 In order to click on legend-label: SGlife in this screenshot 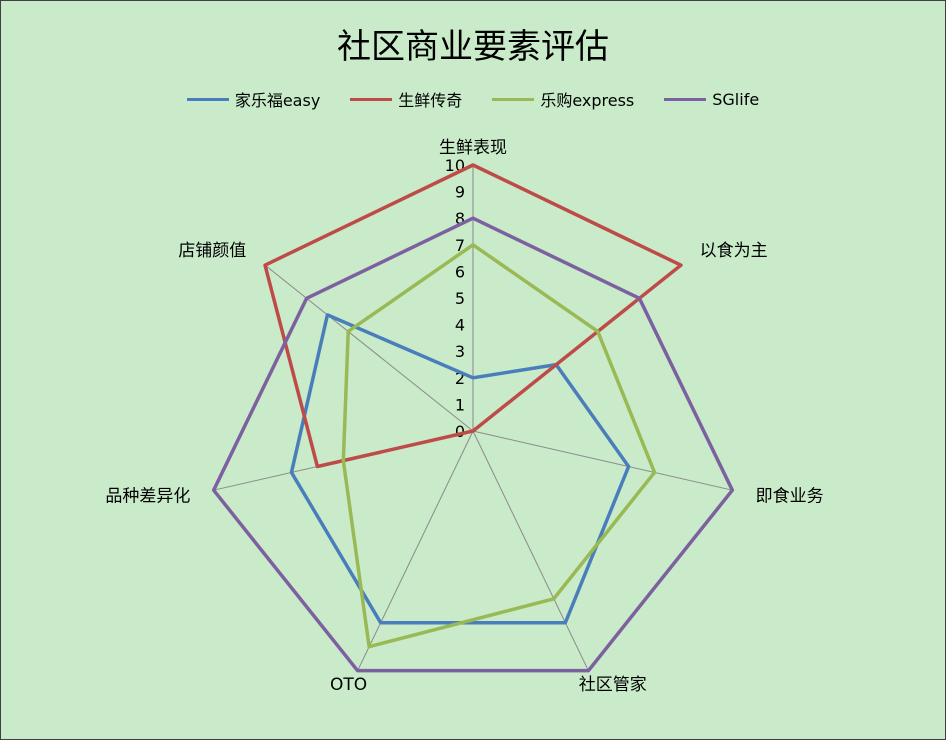, I will do `click(736, 99)`.